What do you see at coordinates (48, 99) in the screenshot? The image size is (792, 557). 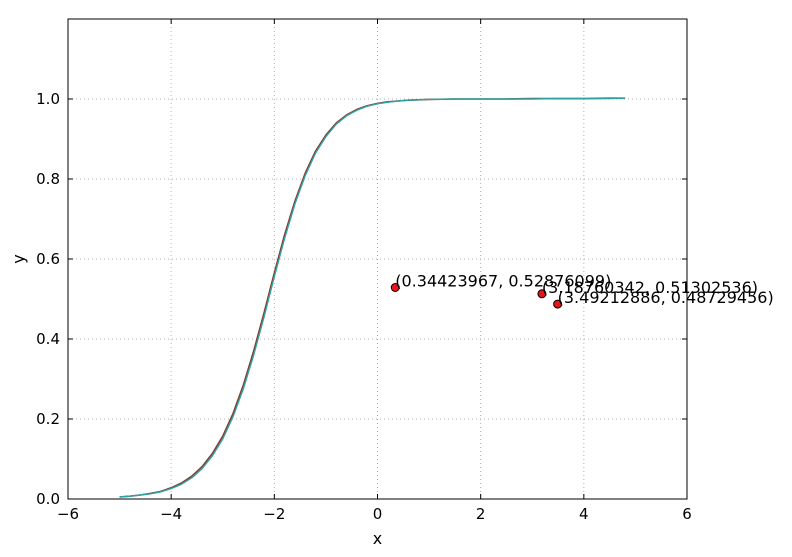 I see `y-tick-label: 1.0` at bounding box center [48, 99].